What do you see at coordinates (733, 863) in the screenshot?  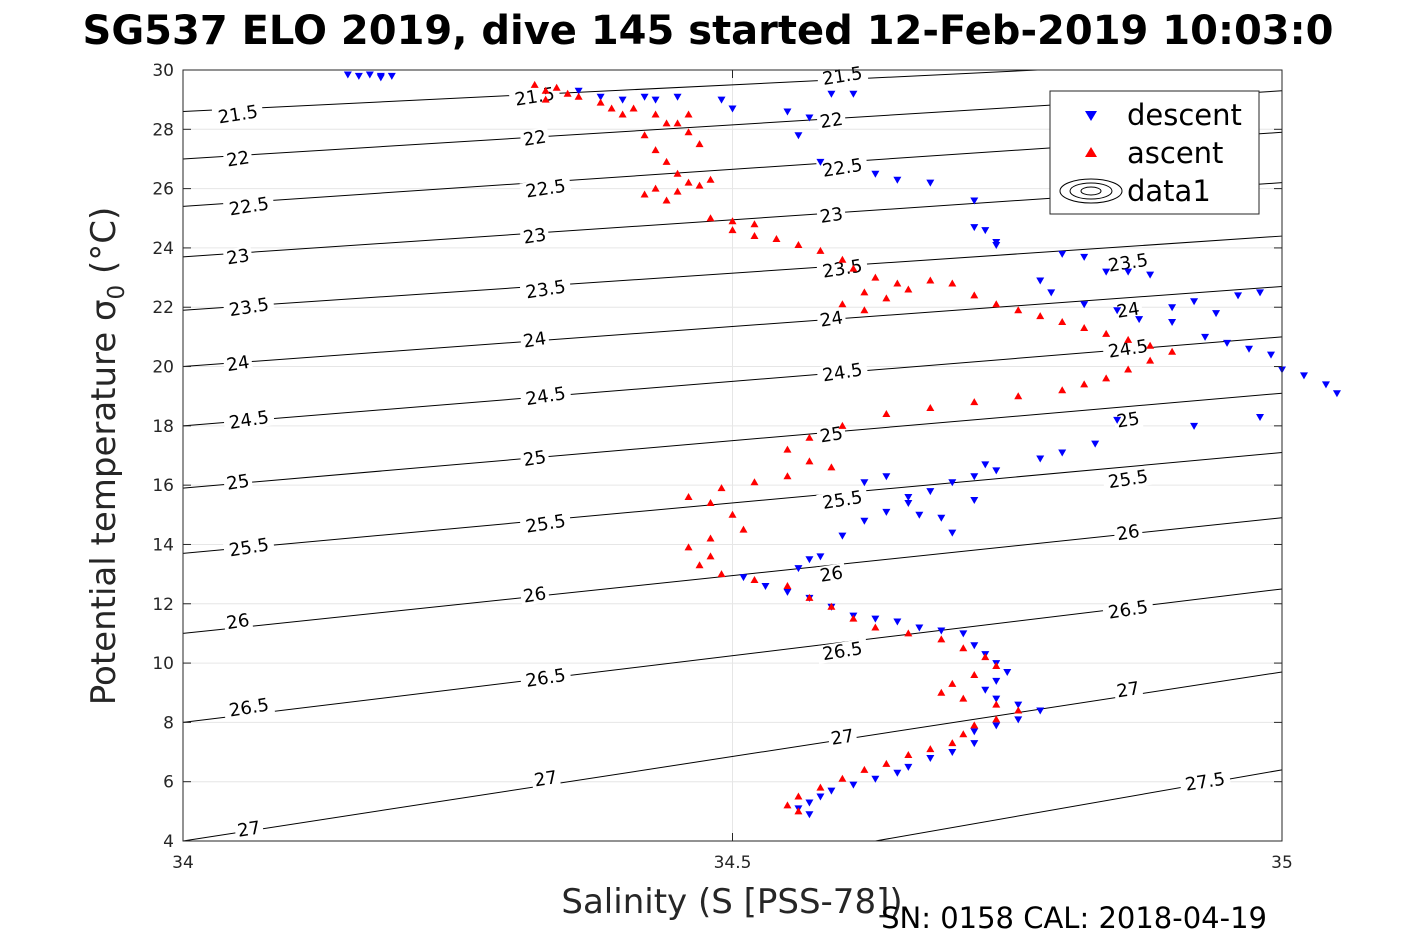 I see `x-tick-label: 34.5` at bounding box center [733, 863].